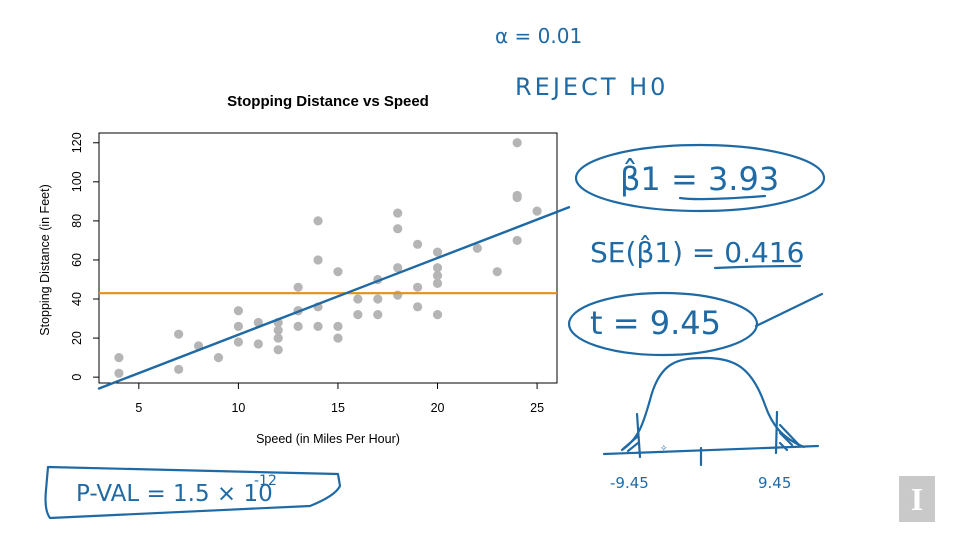 This screenshot has width=960, height=540. I want to click on rejection-region-hatching, so click(711, 438).